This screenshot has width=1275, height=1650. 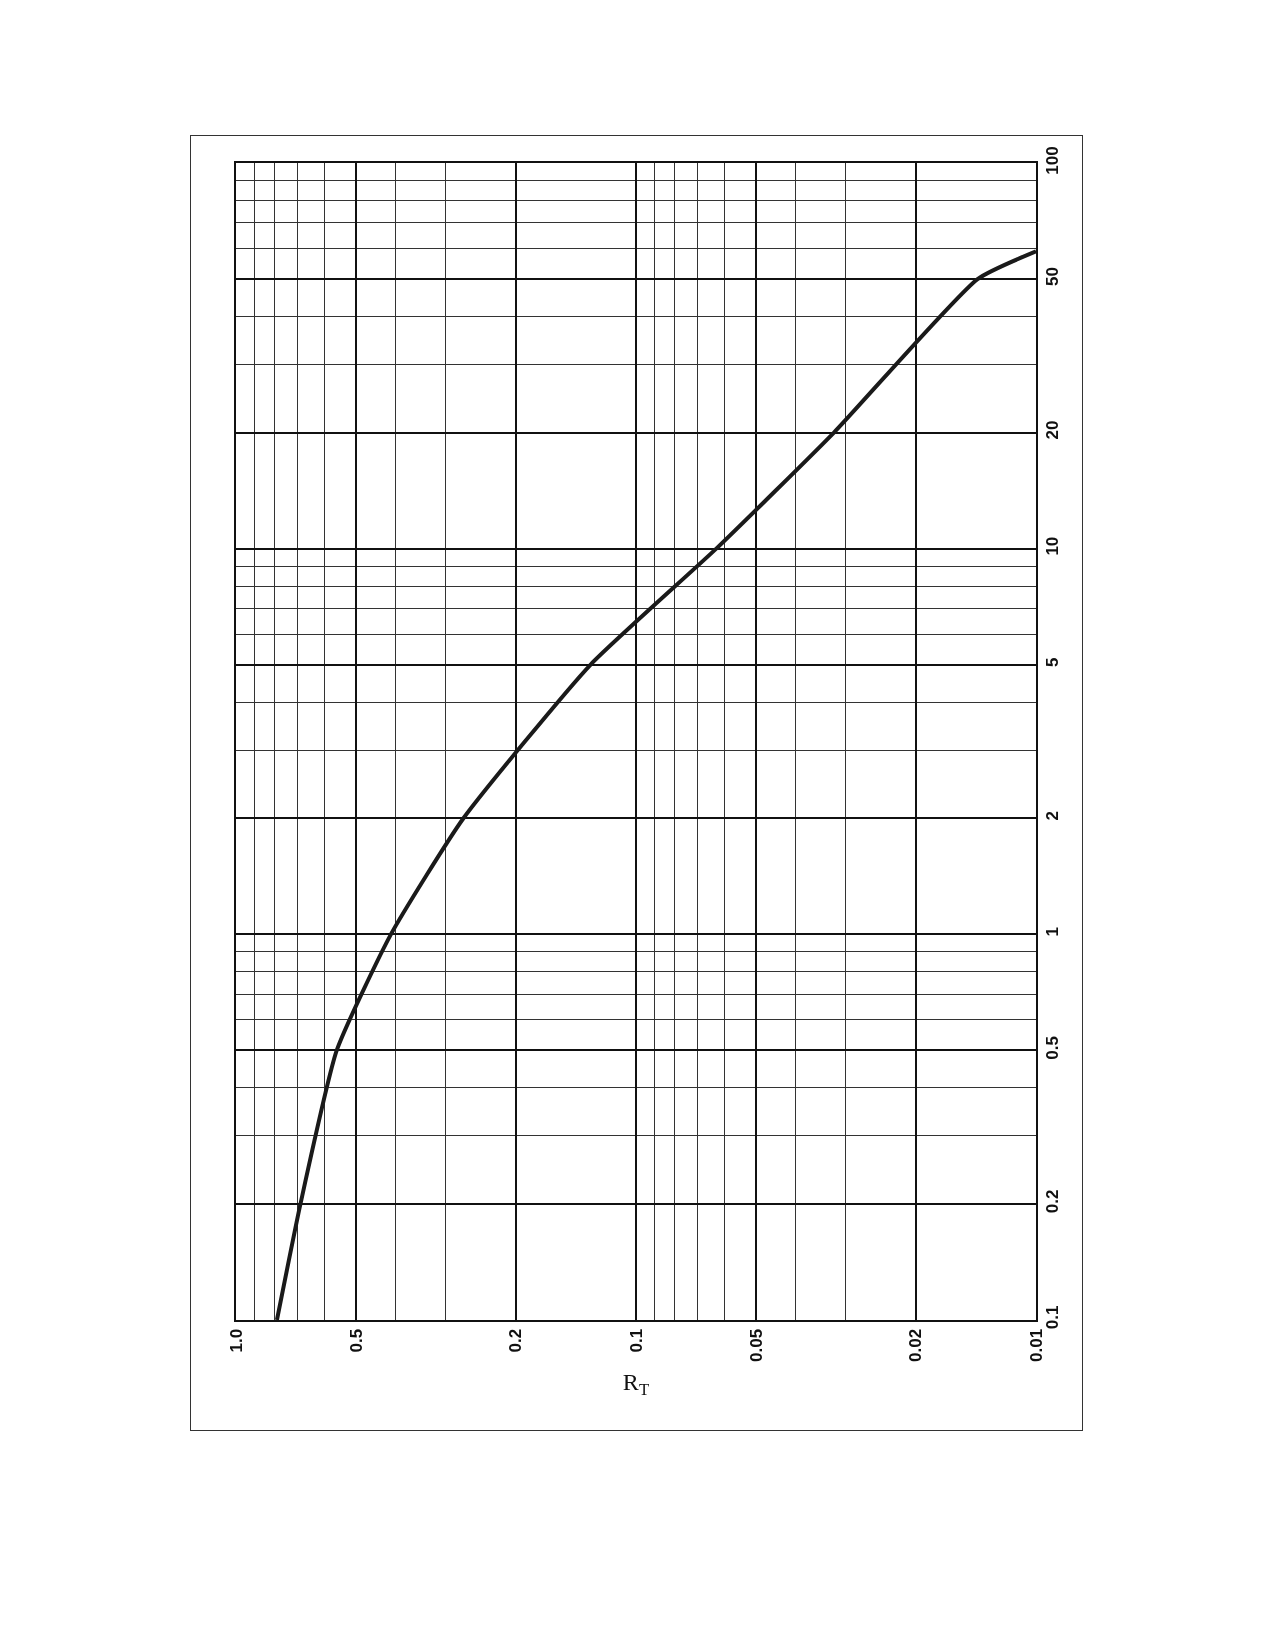 I want to click on x-tick-label: 0.05, so click(x=756, y=1345).